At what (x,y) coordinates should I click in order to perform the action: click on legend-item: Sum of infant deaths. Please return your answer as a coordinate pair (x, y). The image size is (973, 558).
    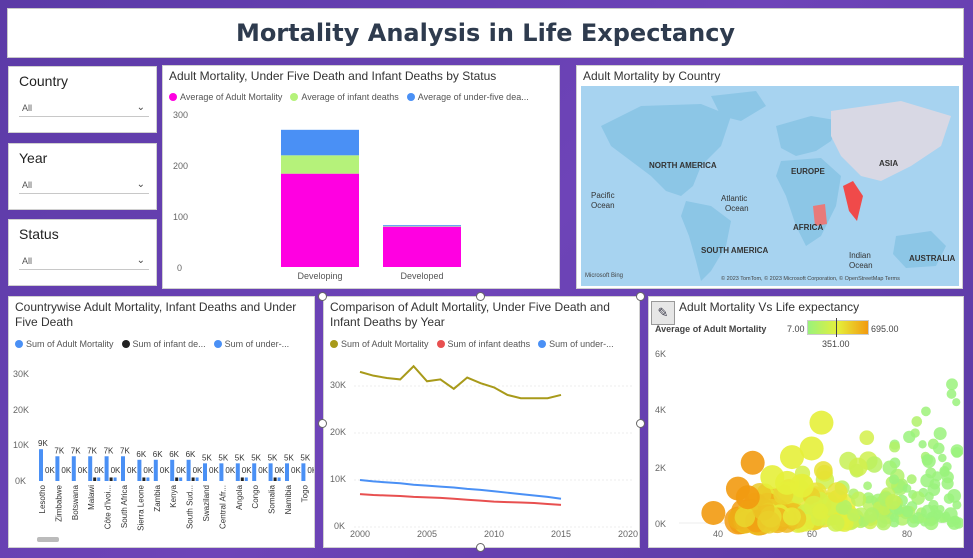
    Looking at the image, I should click on (483, 344).